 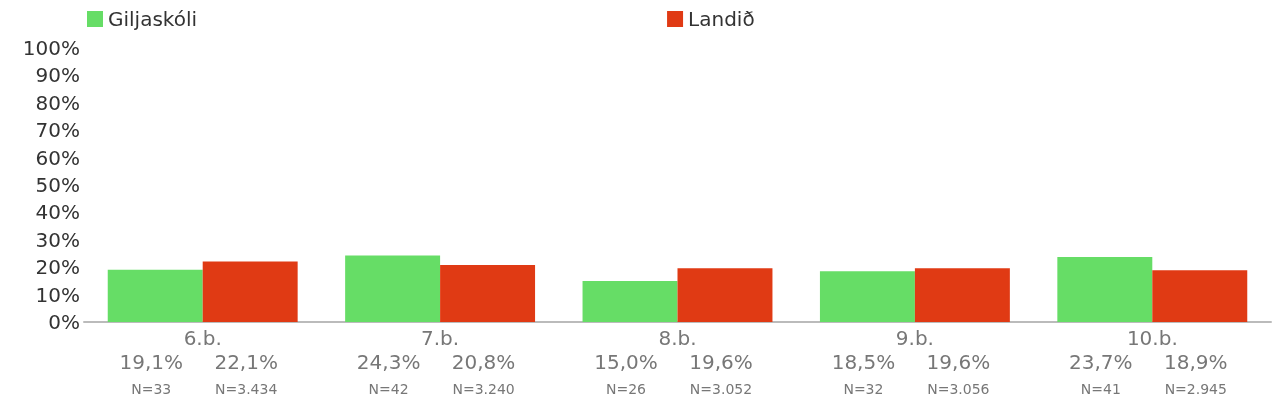 I want to click on text: N=3.240, so click(x=483, y=389).